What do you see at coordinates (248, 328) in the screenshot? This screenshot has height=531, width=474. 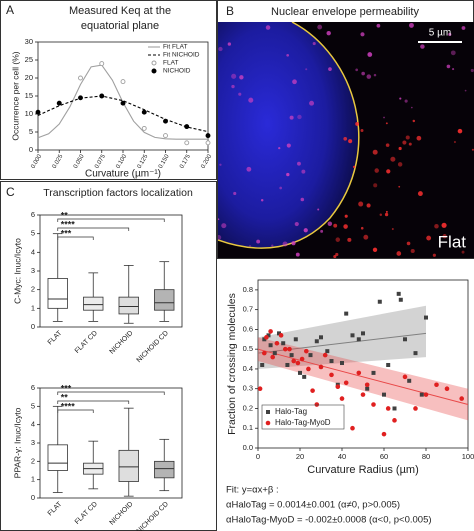 I see `y-tick-label: 0.6` at bounding box center [248, 328].